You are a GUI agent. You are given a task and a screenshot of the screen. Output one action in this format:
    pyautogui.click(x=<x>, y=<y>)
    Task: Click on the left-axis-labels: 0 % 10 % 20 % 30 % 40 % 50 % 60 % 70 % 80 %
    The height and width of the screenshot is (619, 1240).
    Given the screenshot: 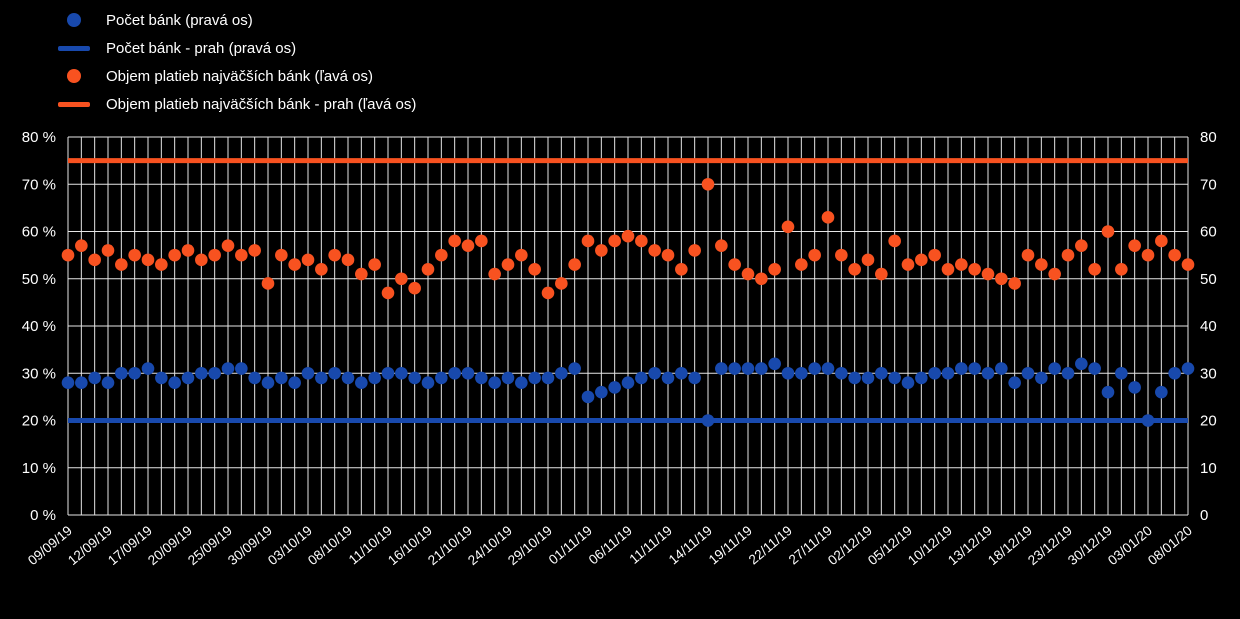 What is the action you would take?
    pyautogui.click(x=39, y=326)
    